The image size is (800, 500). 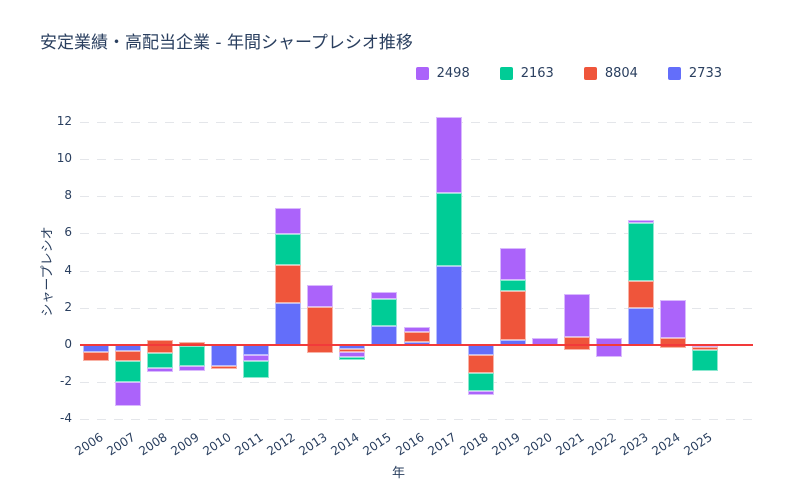 I want to click on y-tick-label: 12, so click(x=64, y=121).